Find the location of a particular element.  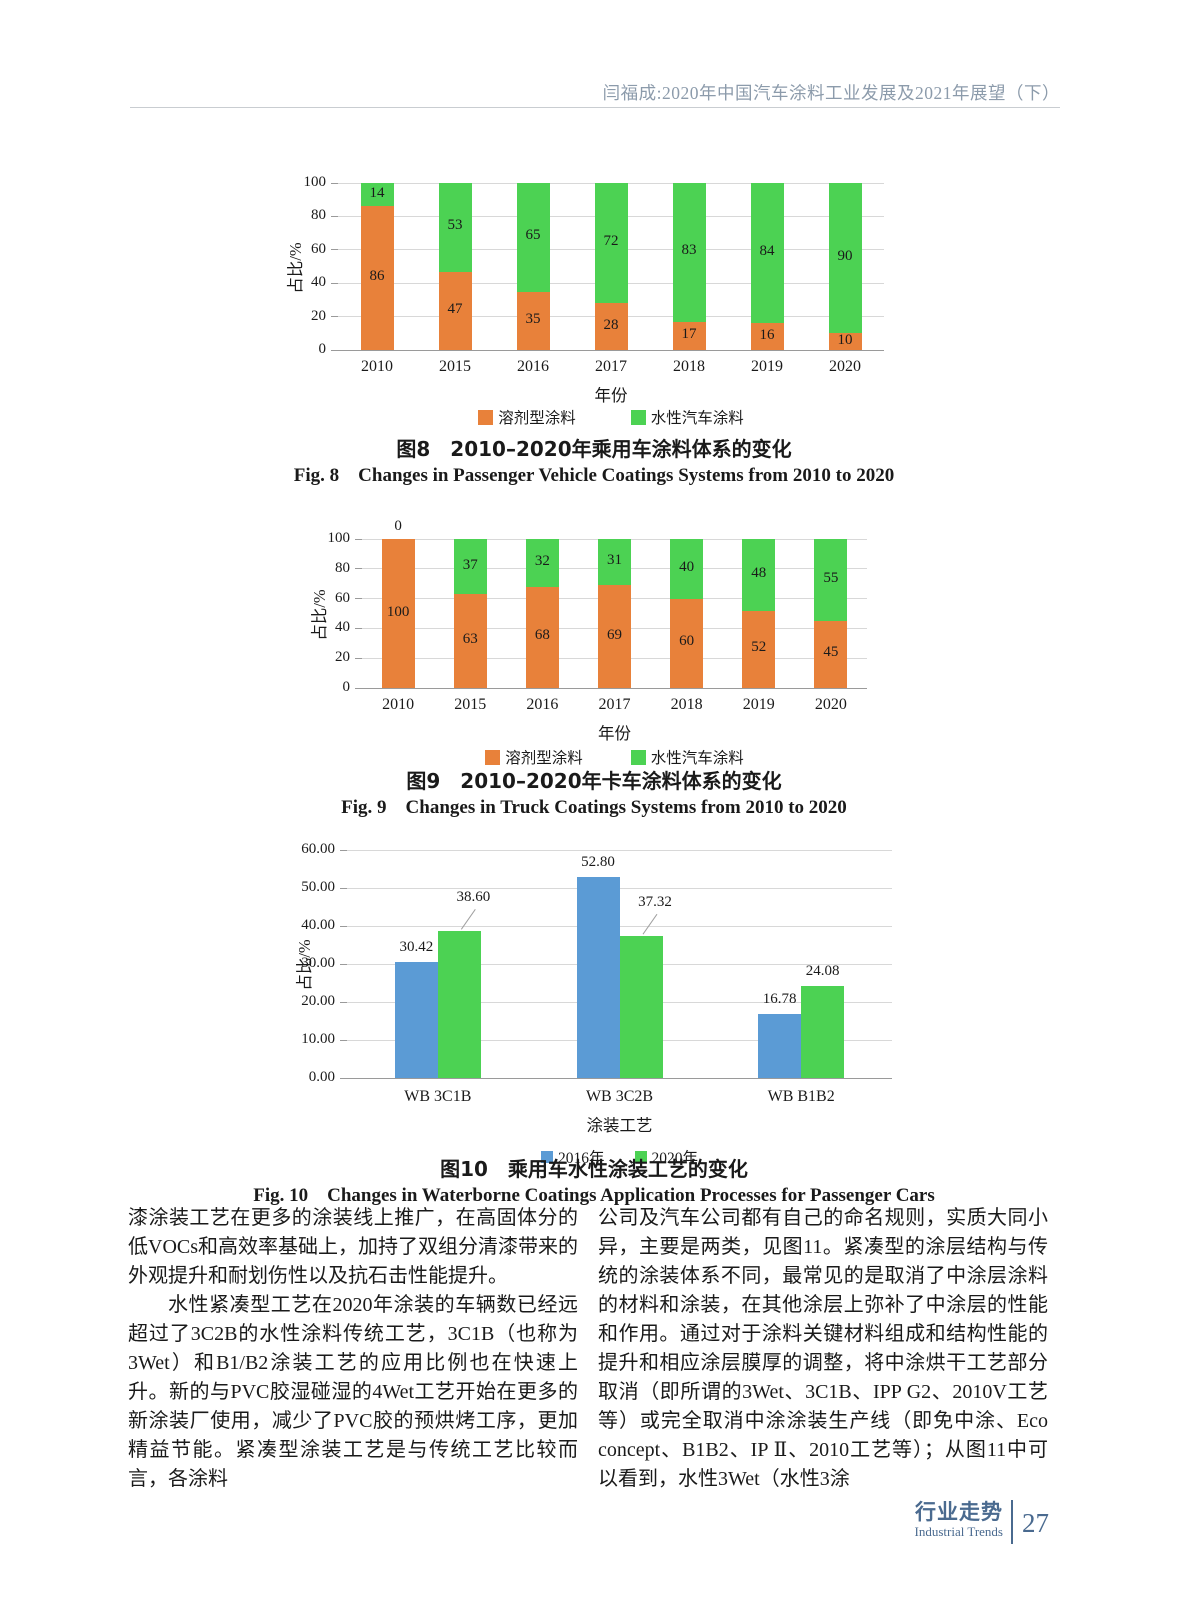

y-tick-label: 40.00 is located at coordinates (318, 925).